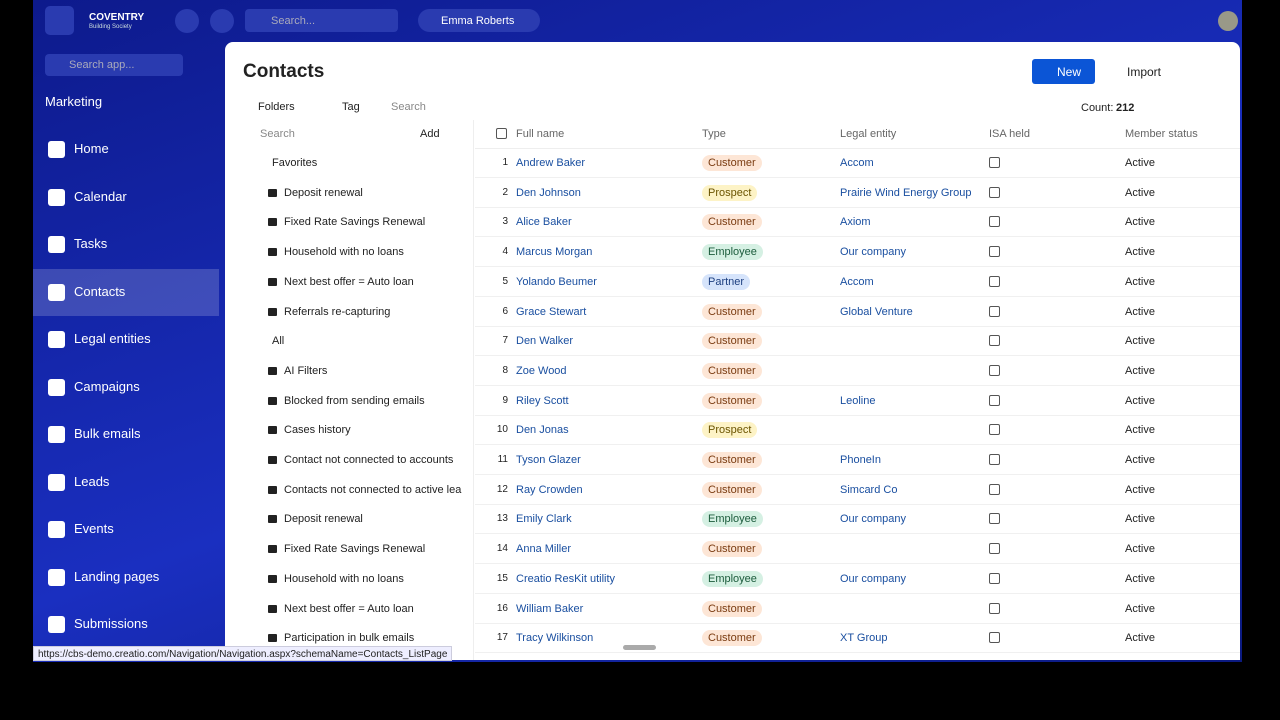 The width and height of the screenshot is (1280, 720). I want to click on contact-name: Den Johnson, so click(548, 192).